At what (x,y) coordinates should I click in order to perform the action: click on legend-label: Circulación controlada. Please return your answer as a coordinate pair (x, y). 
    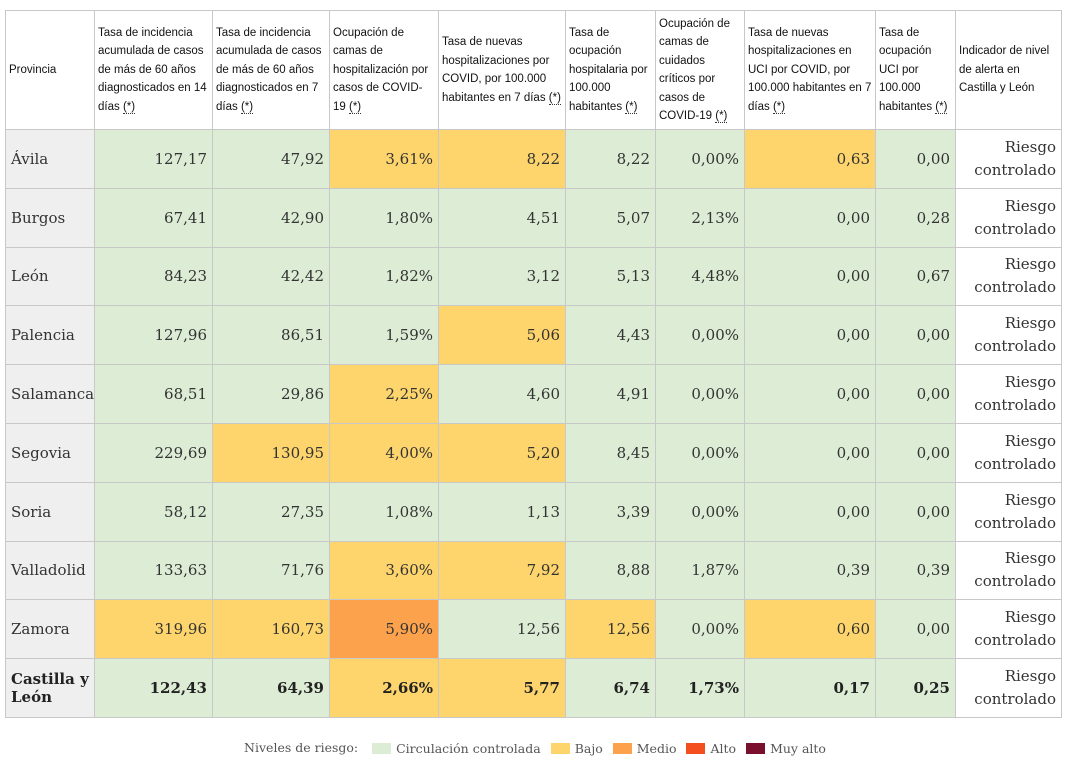
    Looking at the image, I should click on (468, 748).